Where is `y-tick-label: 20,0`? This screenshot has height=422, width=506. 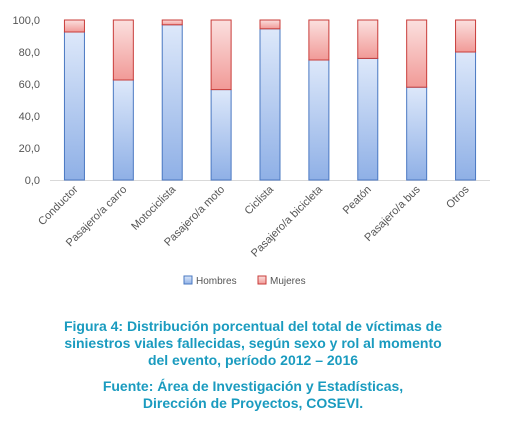
y-tick-label: 20,0 is located at coordinates (29, 149).